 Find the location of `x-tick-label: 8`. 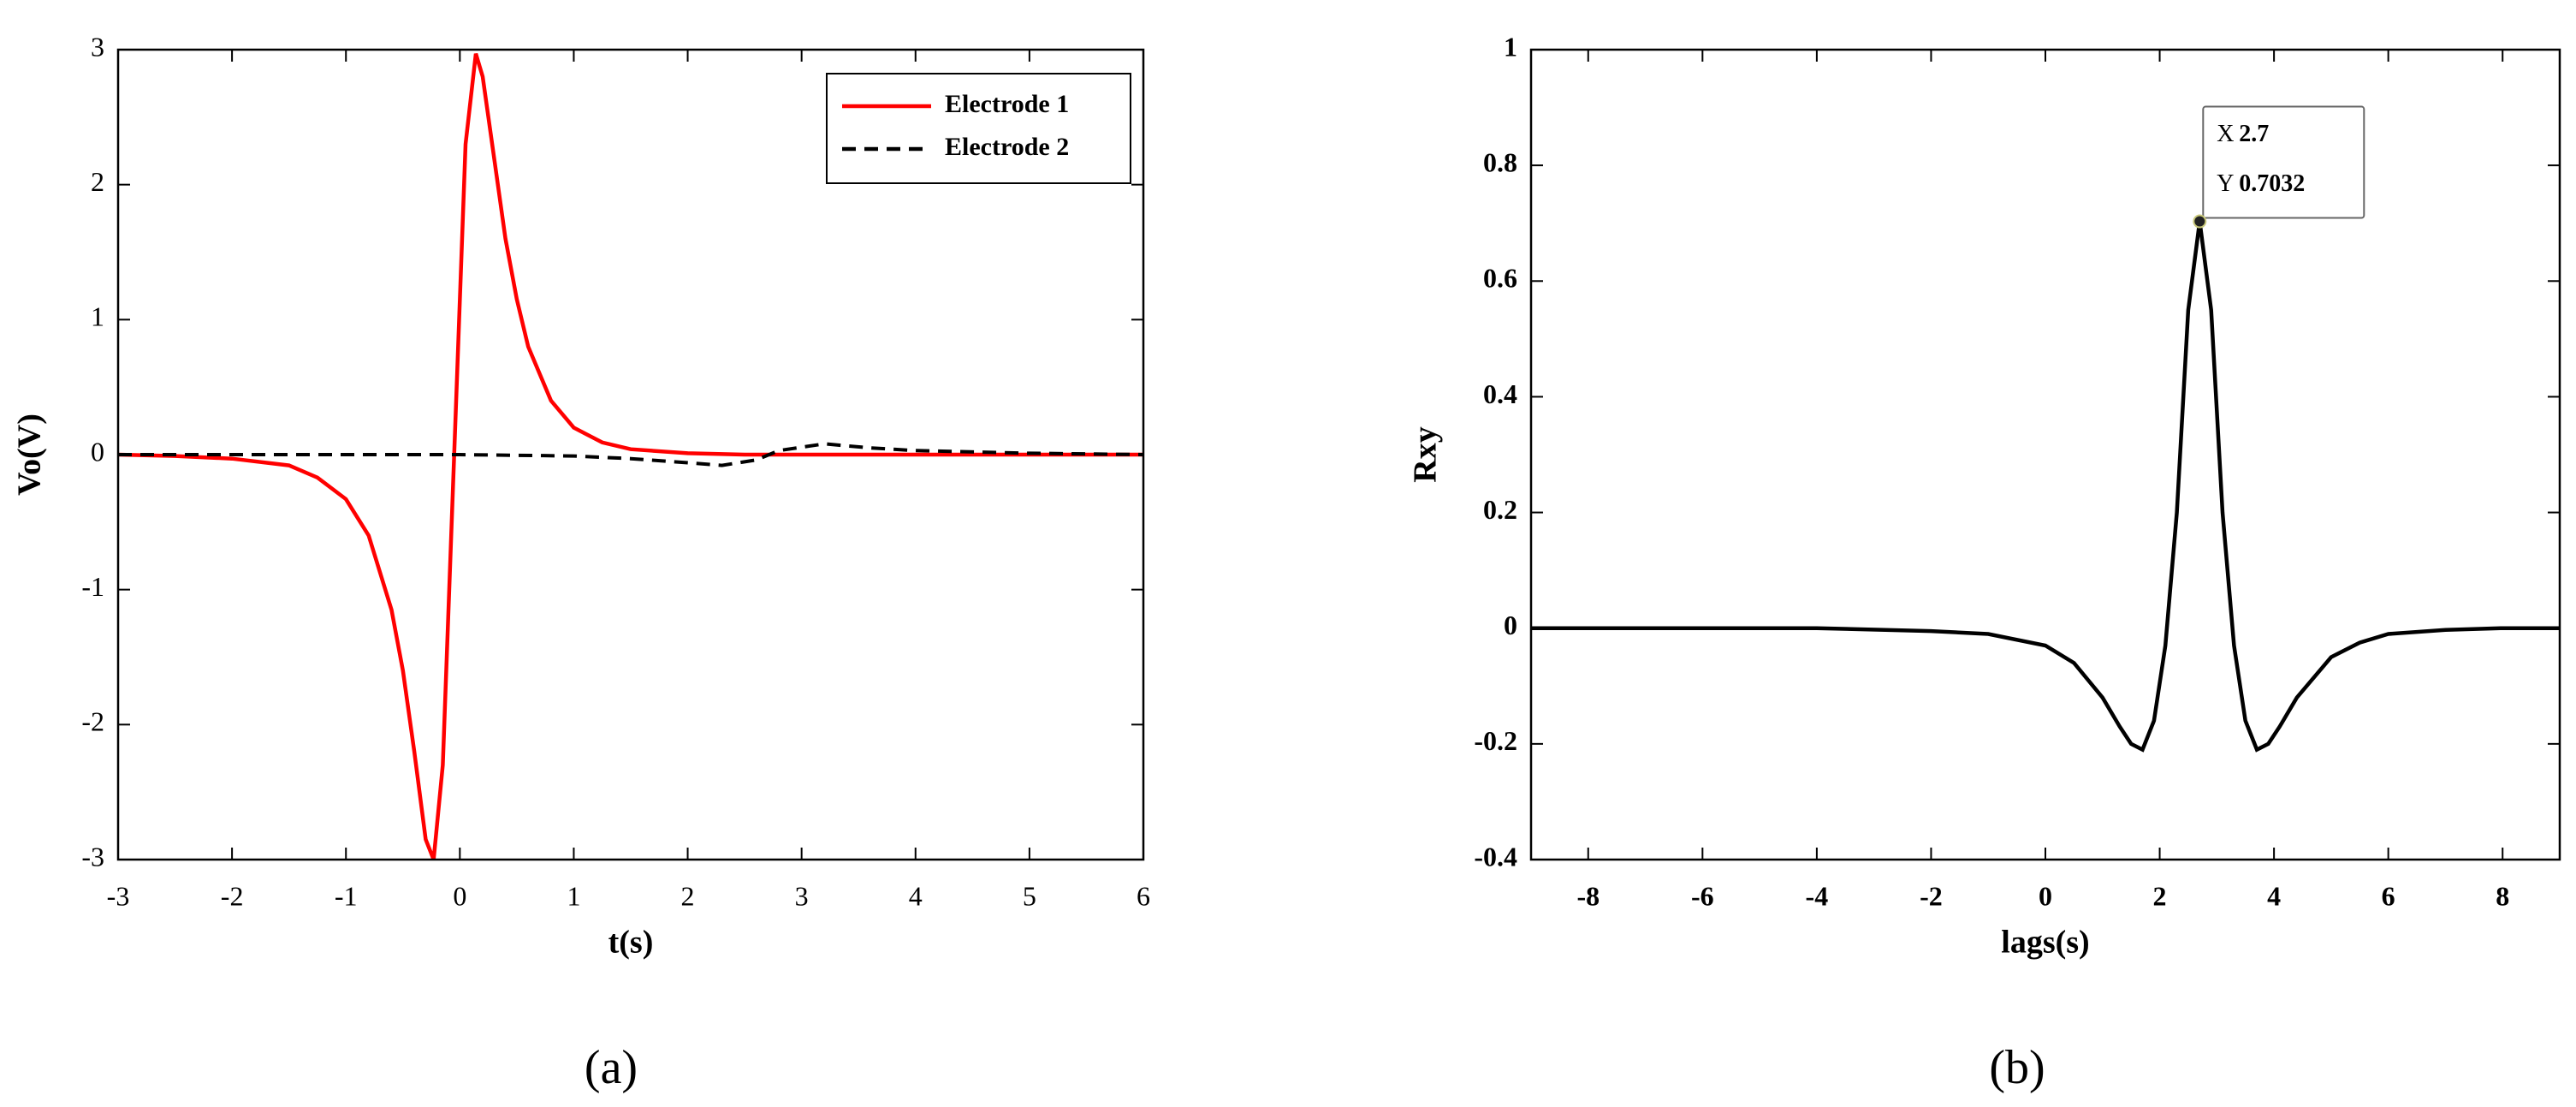

x-tick-label: 8 is located at coordinates (2502, 896).